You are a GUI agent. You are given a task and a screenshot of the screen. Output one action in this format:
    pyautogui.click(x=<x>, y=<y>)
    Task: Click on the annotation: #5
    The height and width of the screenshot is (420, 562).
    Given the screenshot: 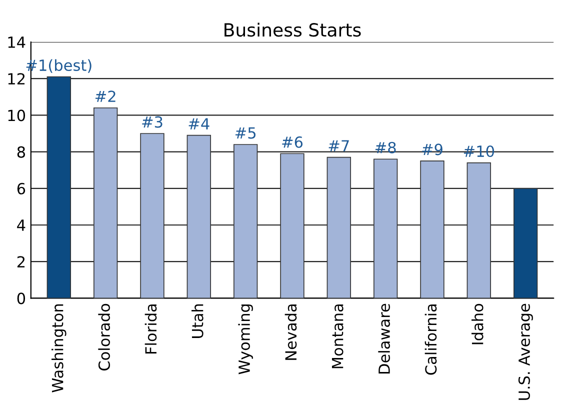 What is the action you would take?
    pyautogui.click(x=245, y=133)
    